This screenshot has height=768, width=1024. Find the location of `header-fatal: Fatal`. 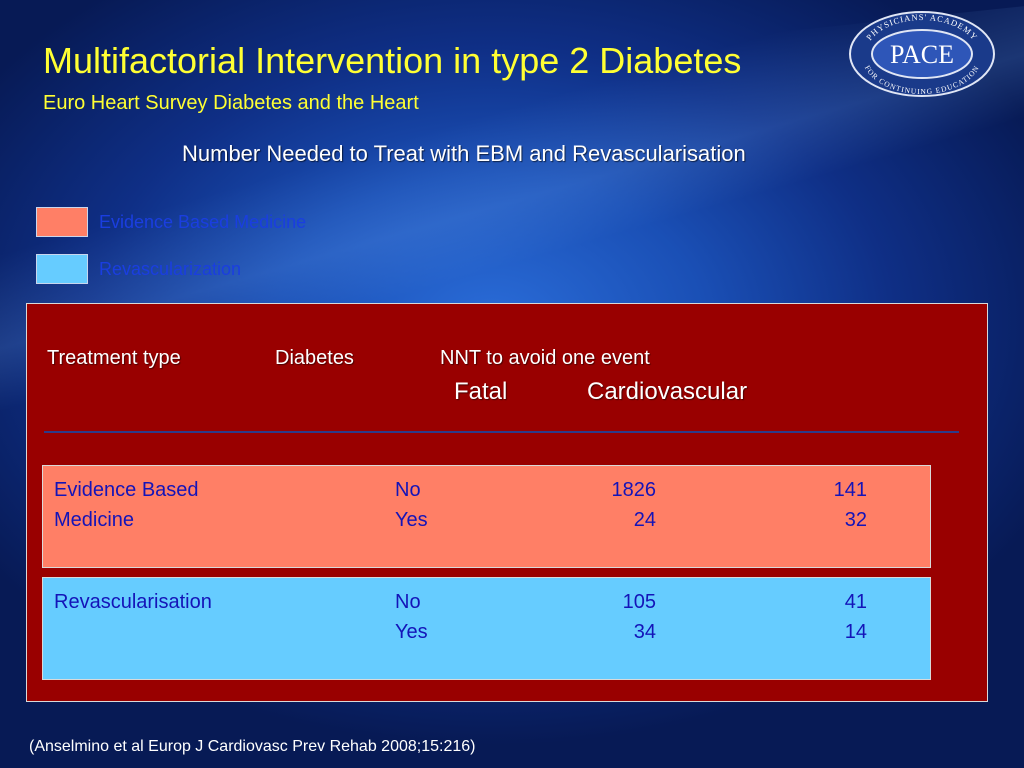

header-fatal: Fatal is located at coordinates (481, 391).